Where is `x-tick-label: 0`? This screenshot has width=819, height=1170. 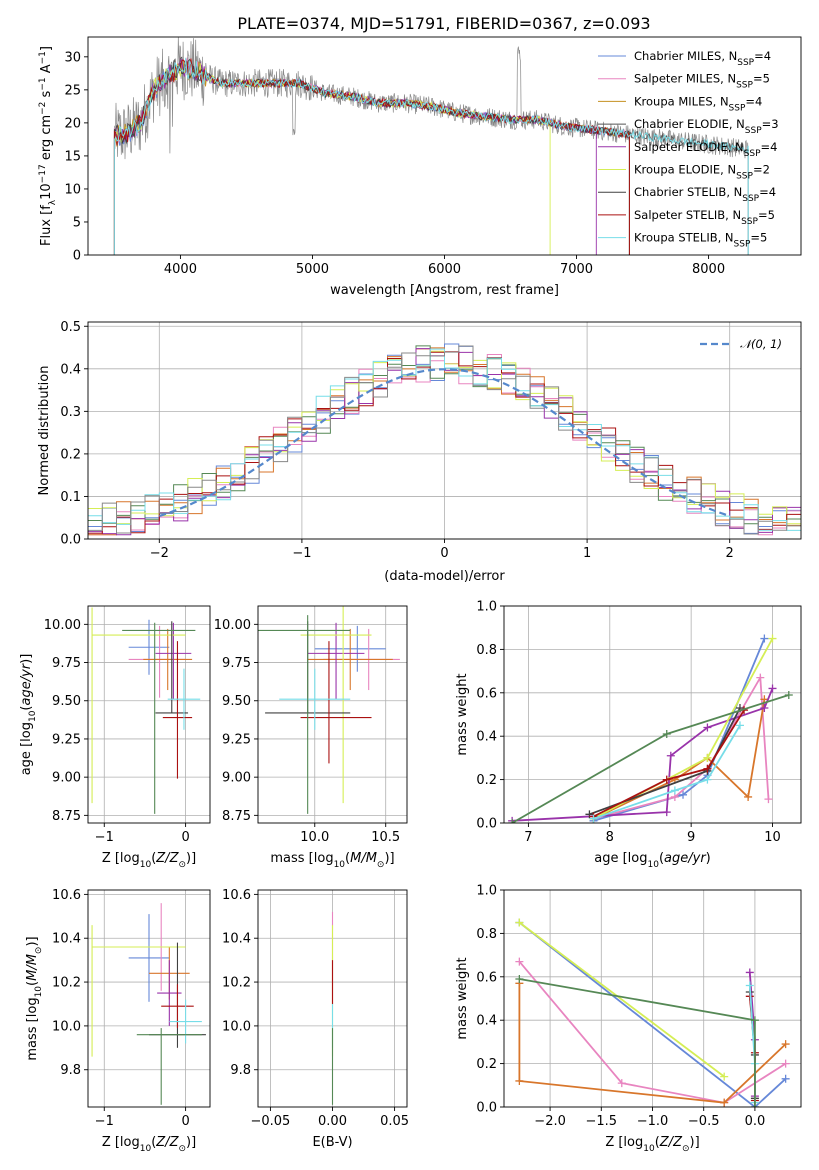 x-tick-label: 0 is located at coordinates (444, 553).